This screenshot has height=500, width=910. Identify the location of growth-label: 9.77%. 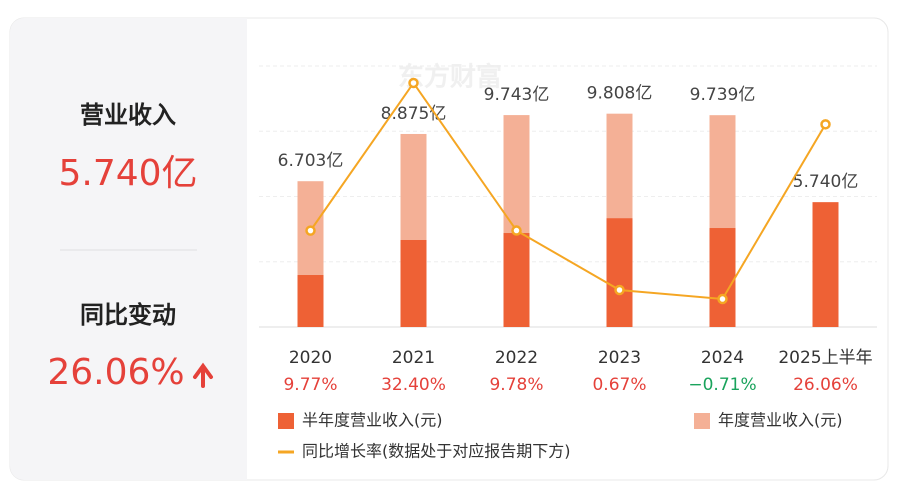
(310, 385).